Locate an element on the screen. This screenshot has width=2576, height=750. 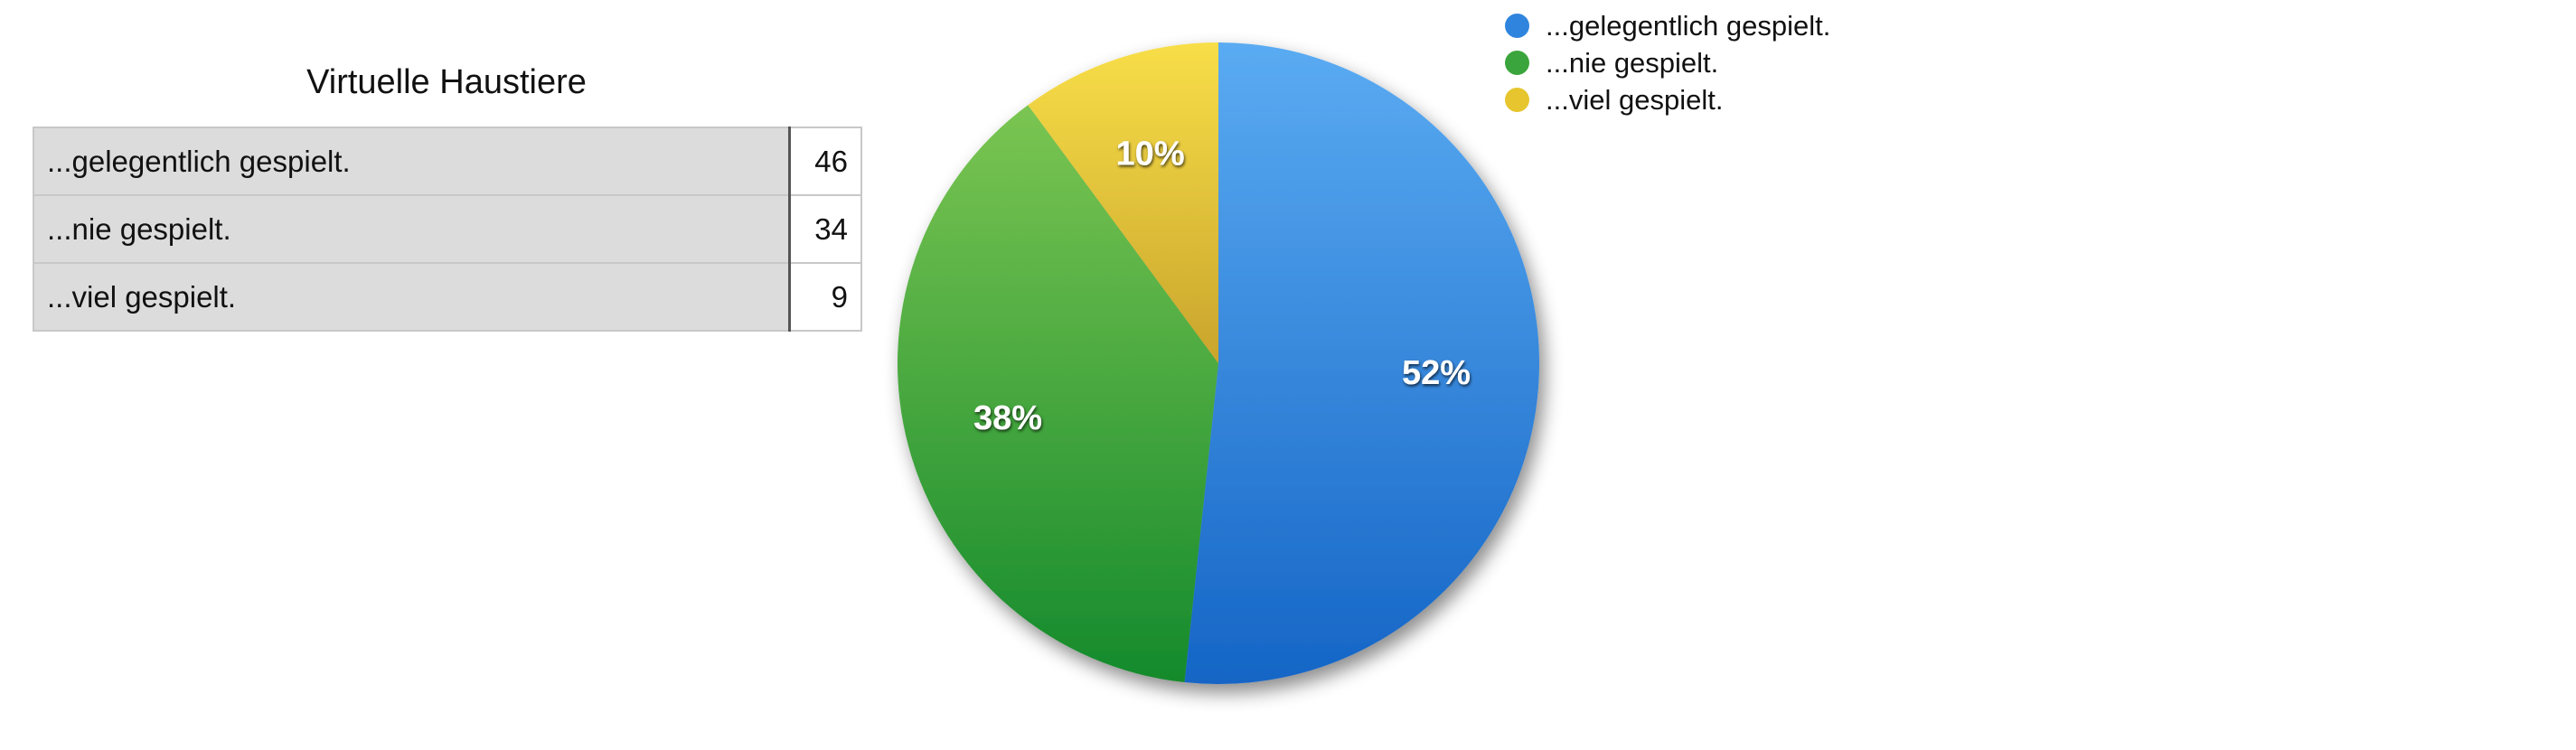
legend-label: ...viel gespielt. is located at coordinates (1635, 99).